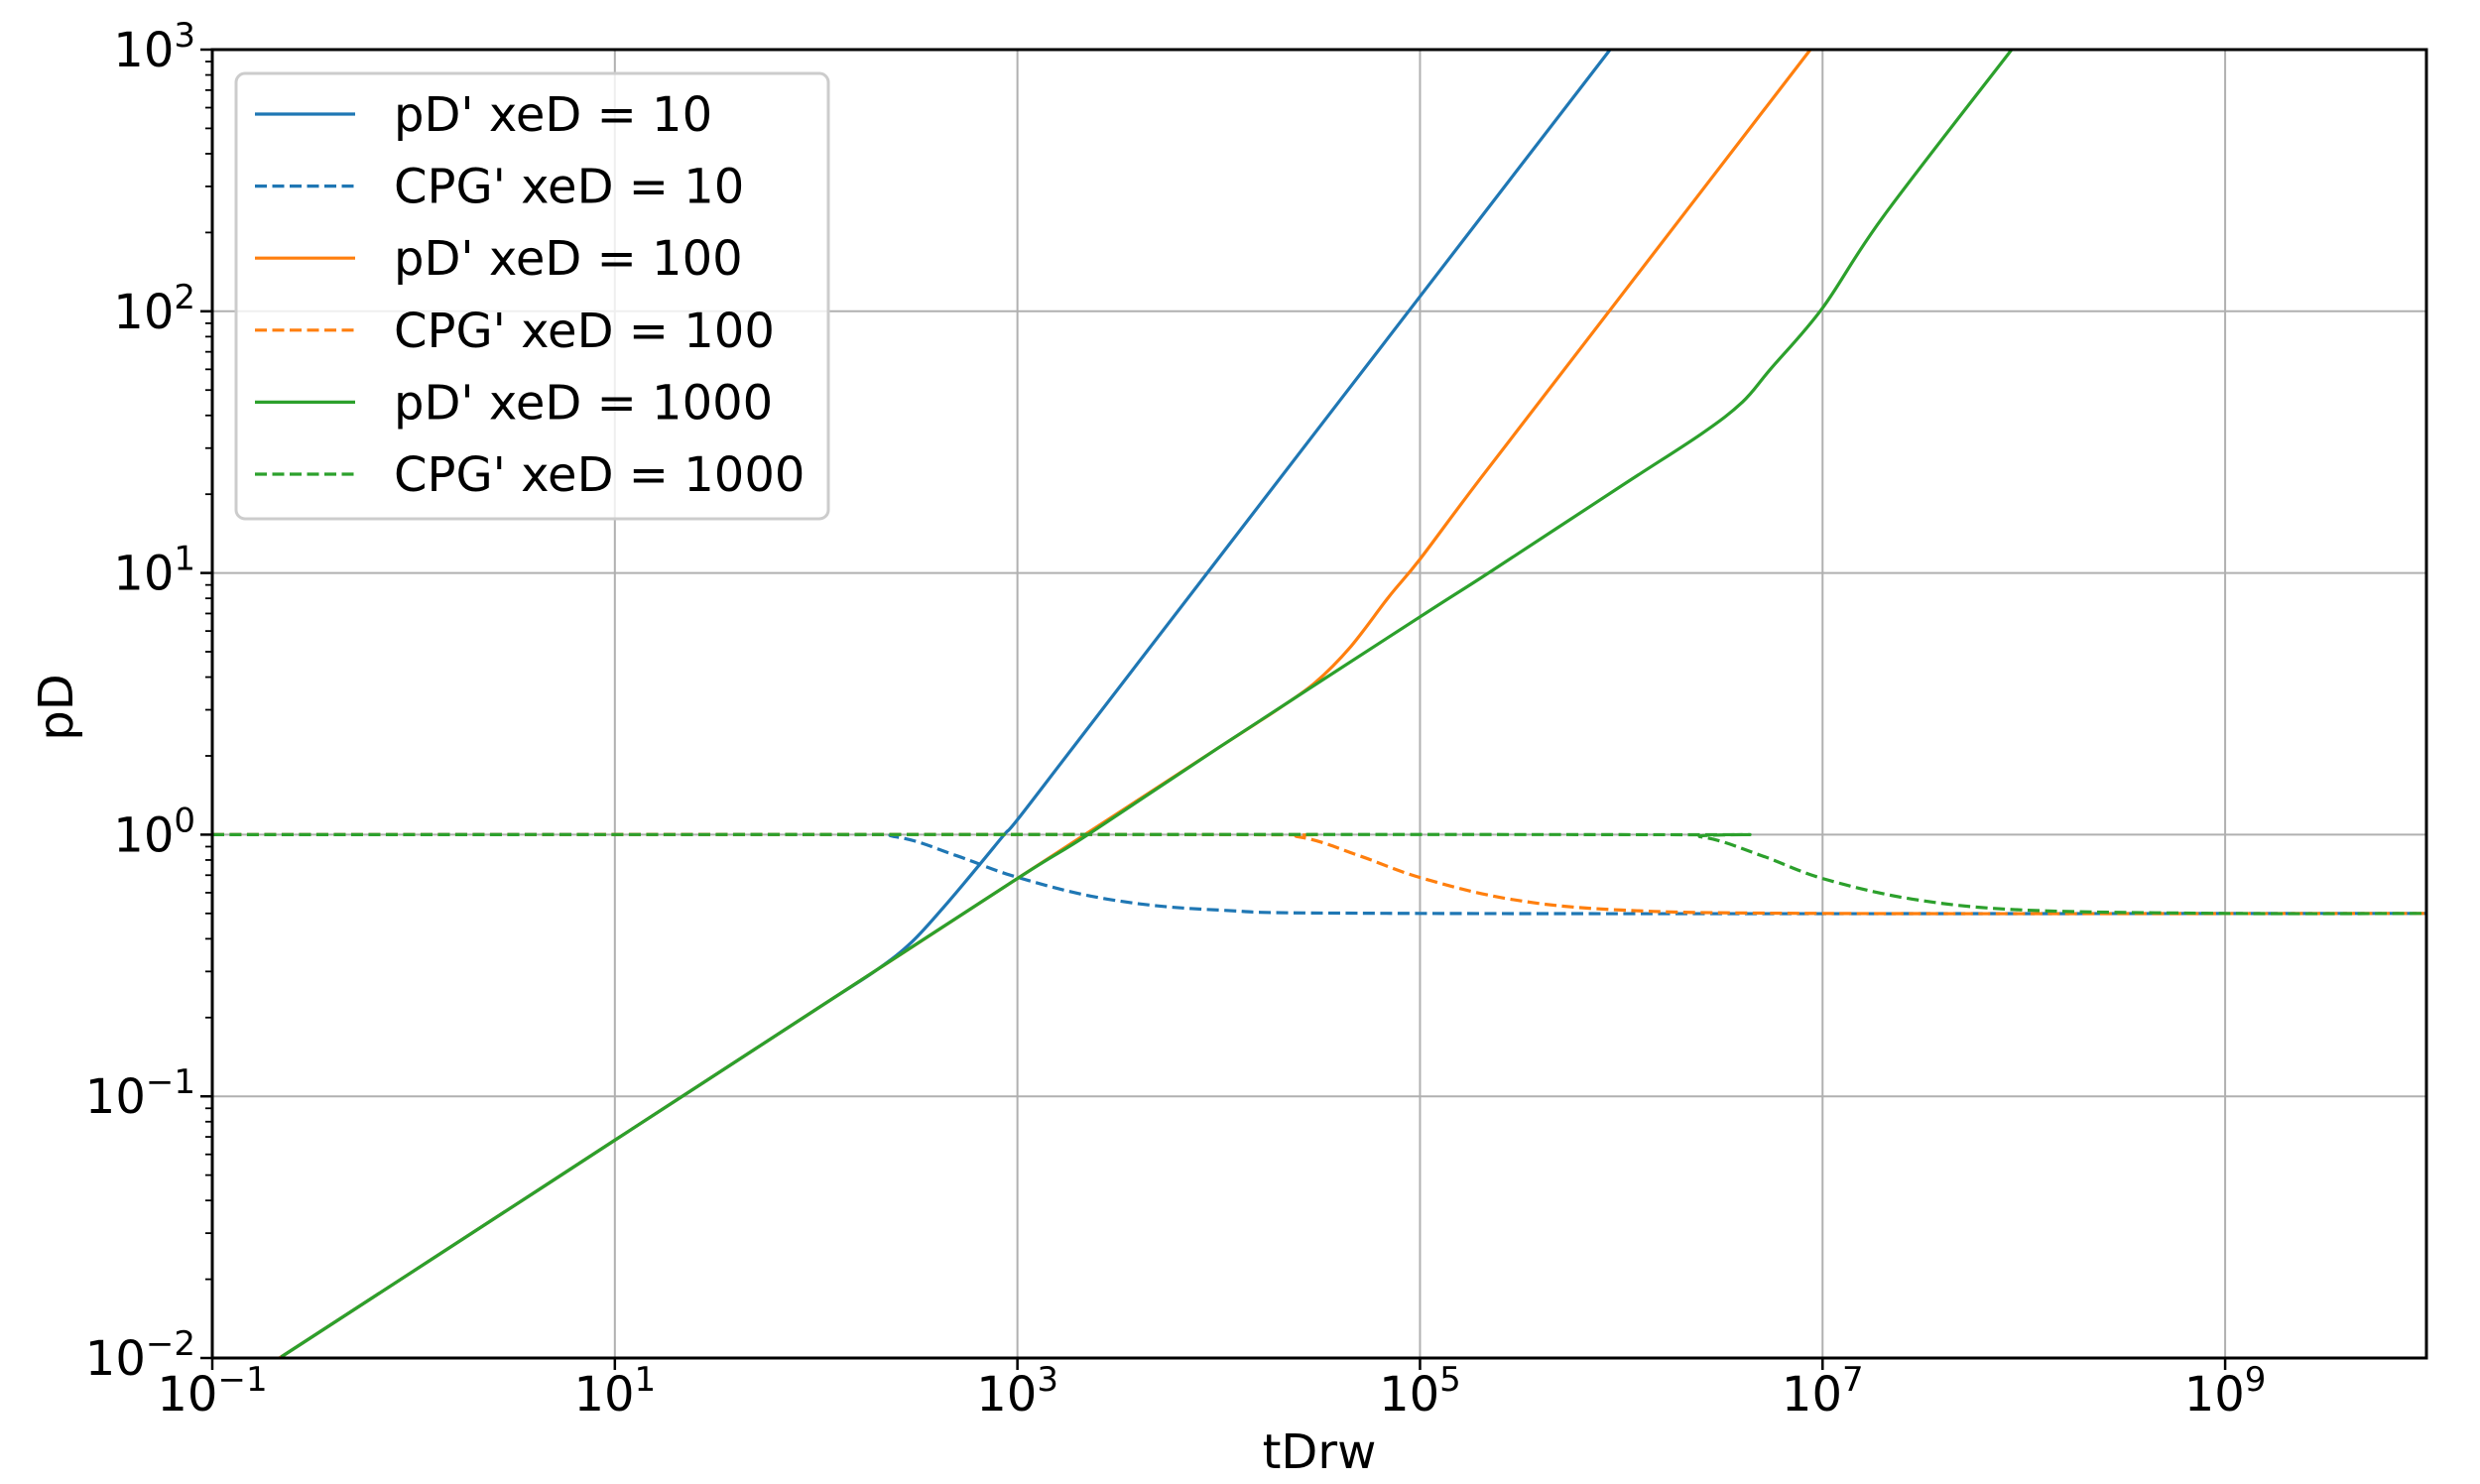 The image size is (2480, 1484). What do you see at coordinates (614, 1391) in the screenshot?
I see `x-tick-label: 10¹` at bounding box center [614, 1391].